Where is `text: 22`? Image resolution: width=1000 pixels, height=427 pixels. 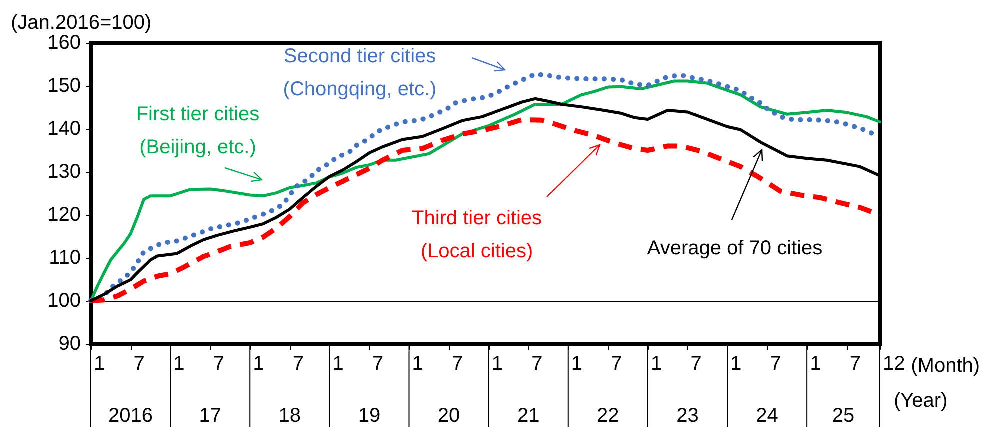
text: 22 is located at coordinates (608, 416).